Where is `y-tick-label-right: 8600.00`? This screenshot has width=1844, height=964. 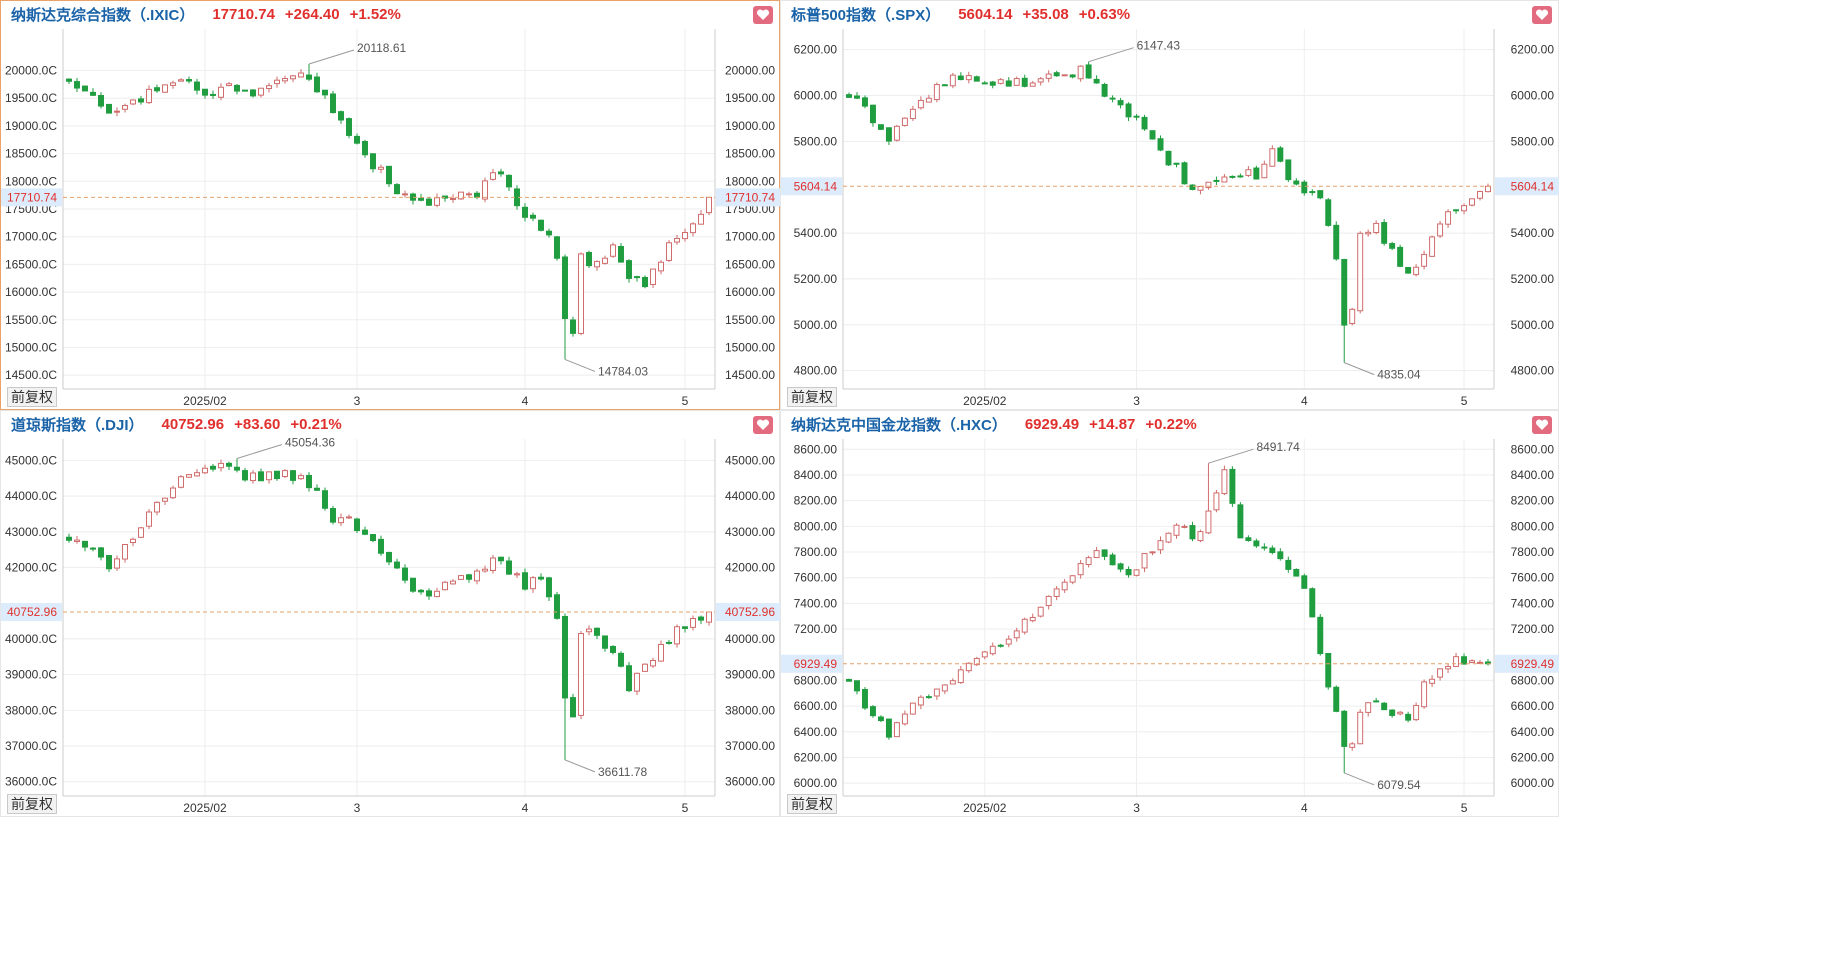
y-tick-label-right: 8600.00 is located at coordinates (1533, 449).